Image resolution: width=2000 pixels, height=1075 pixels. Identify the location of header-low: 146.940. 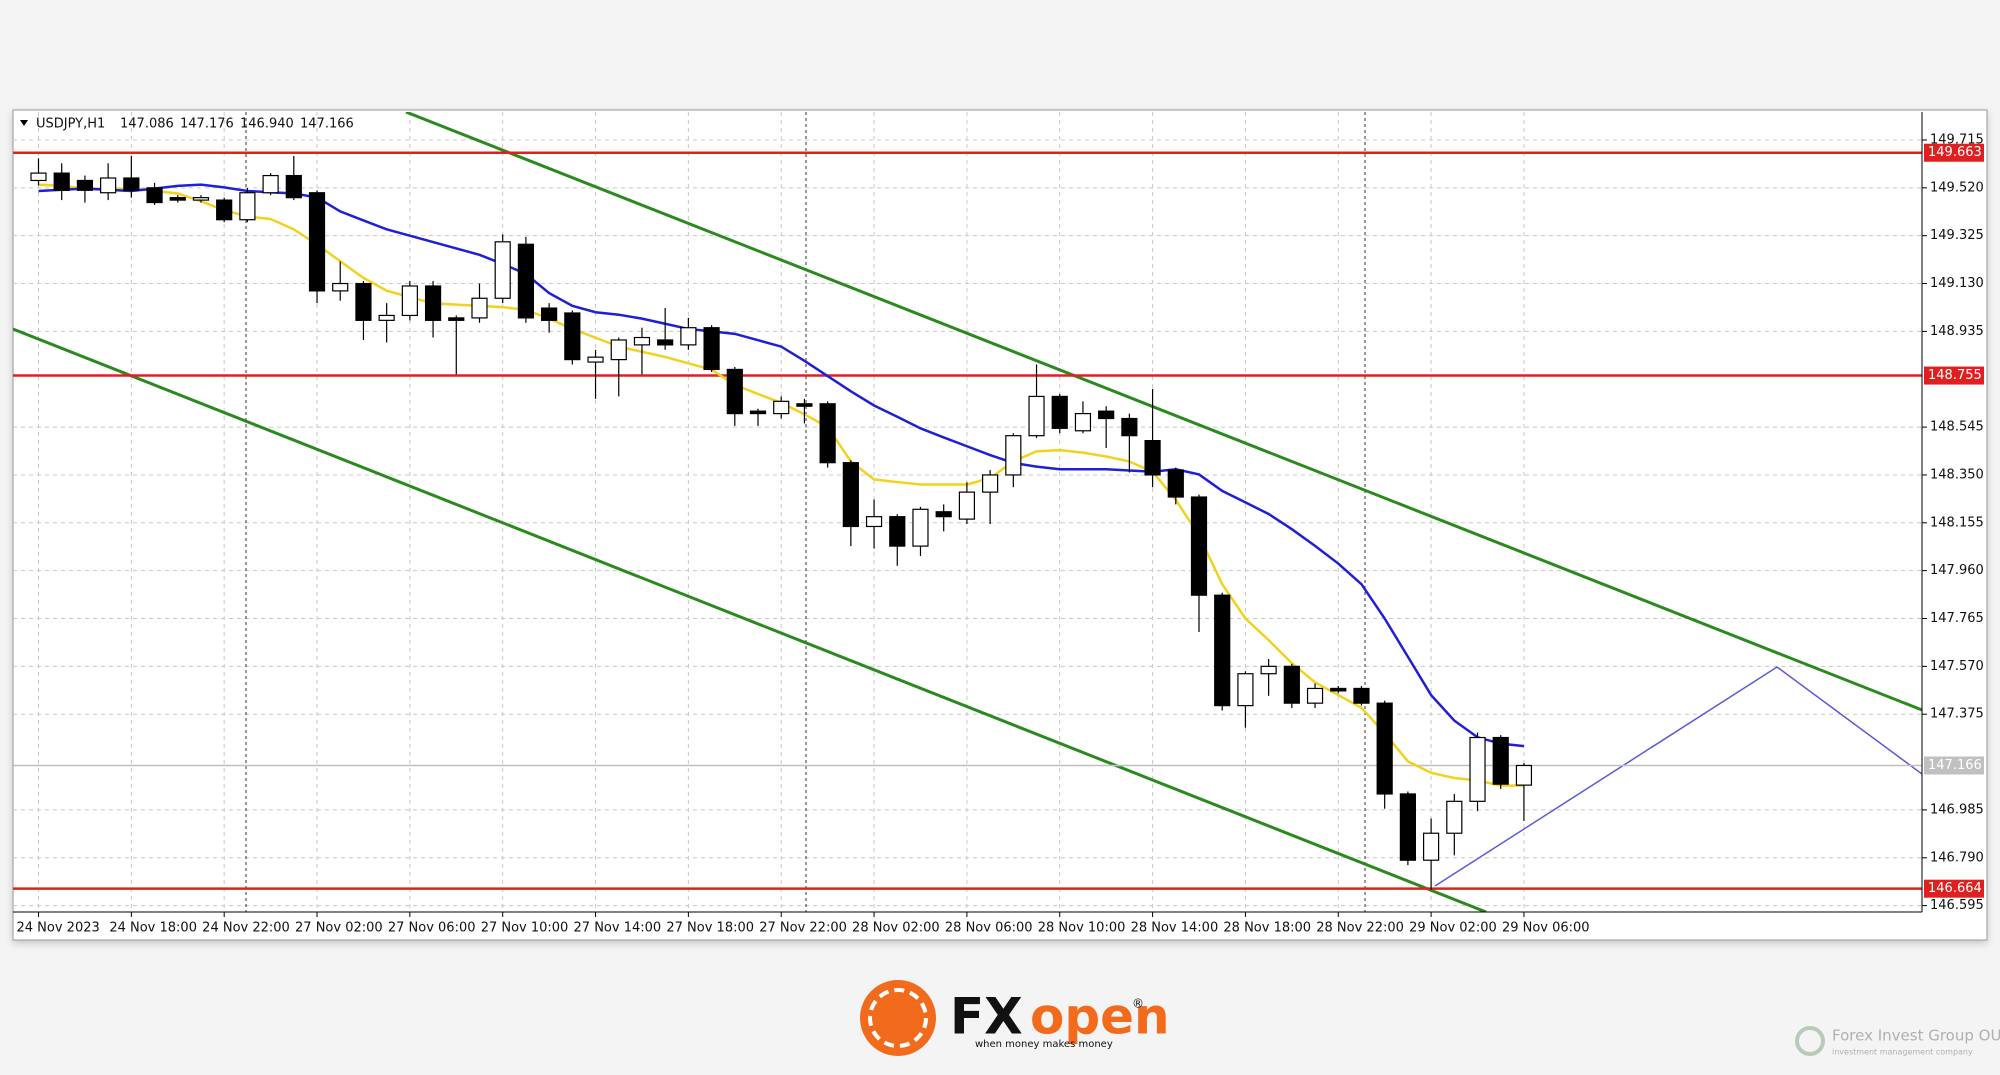
(267, 124).